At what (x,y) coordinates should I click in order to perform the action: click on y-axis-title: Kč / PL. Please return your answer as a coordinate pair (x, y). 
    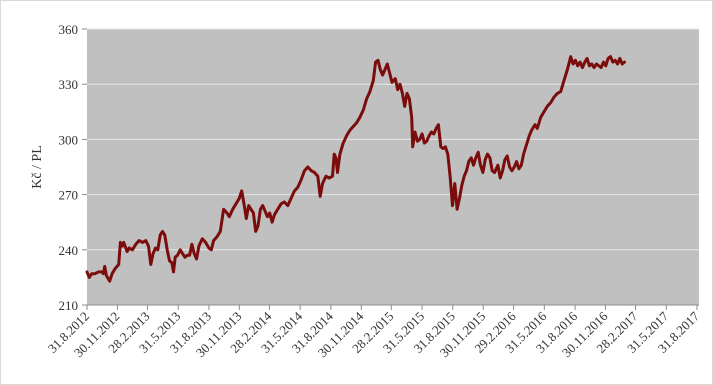
    Looking at the image, I should click on (37, 167).